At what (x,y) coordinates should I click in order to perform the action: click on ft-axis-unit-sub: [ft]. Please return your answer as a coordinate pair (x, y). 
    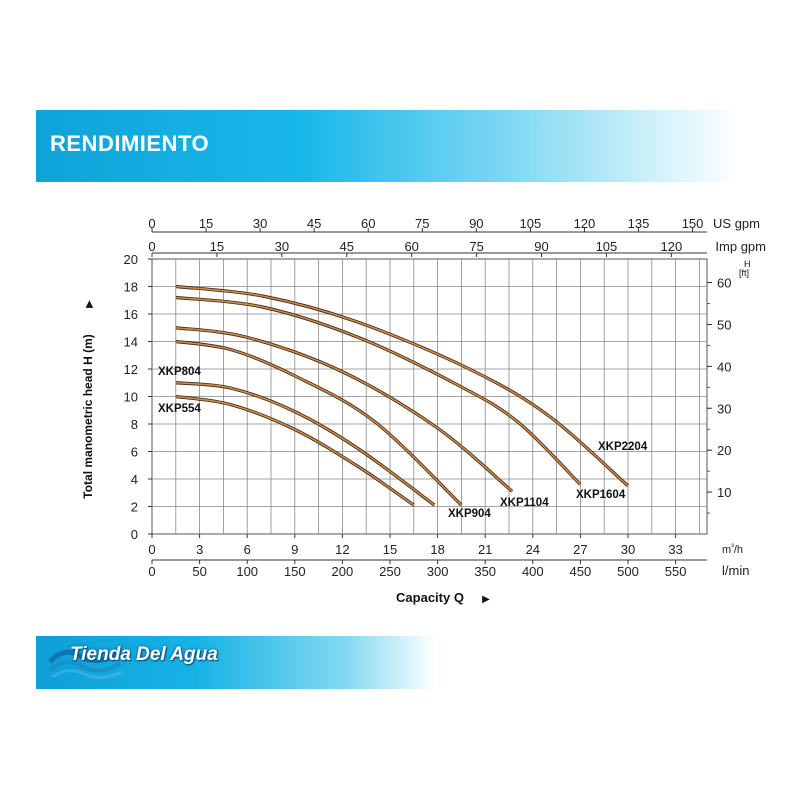
    Looking at the image, I should click on (744, 273).